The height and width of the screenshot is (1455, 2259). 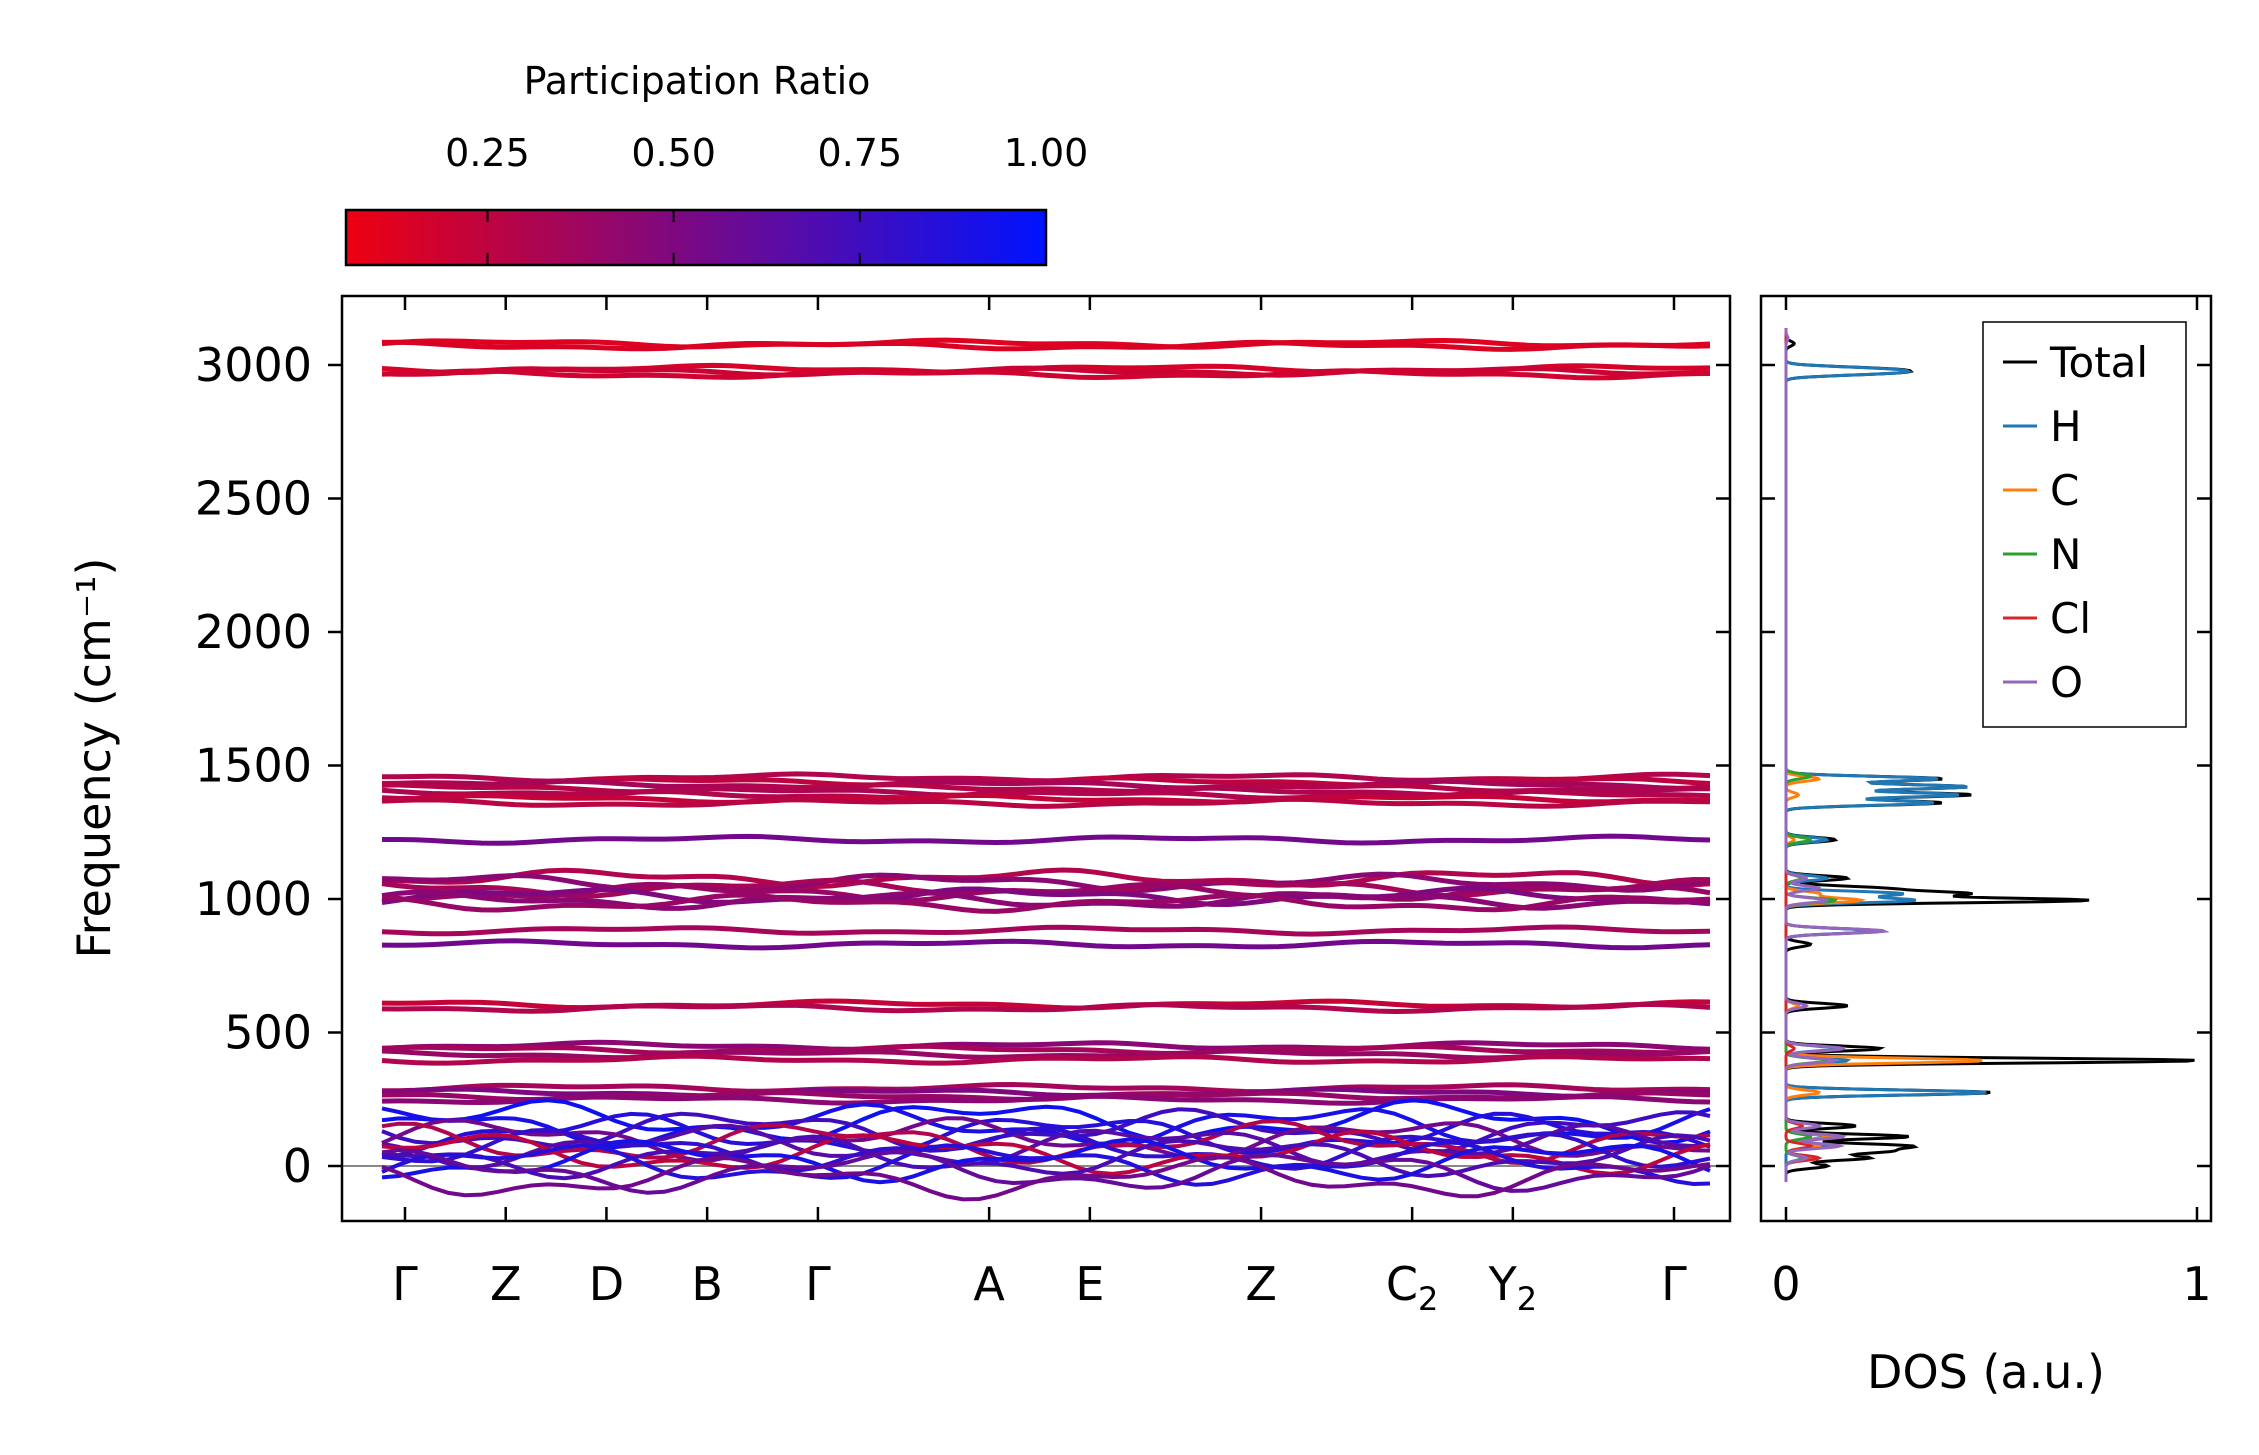 What do you see at coordinates (297, 1166) in the screenshot?
I see `y-tick-label: 0` at bounding box center [297, 1166].